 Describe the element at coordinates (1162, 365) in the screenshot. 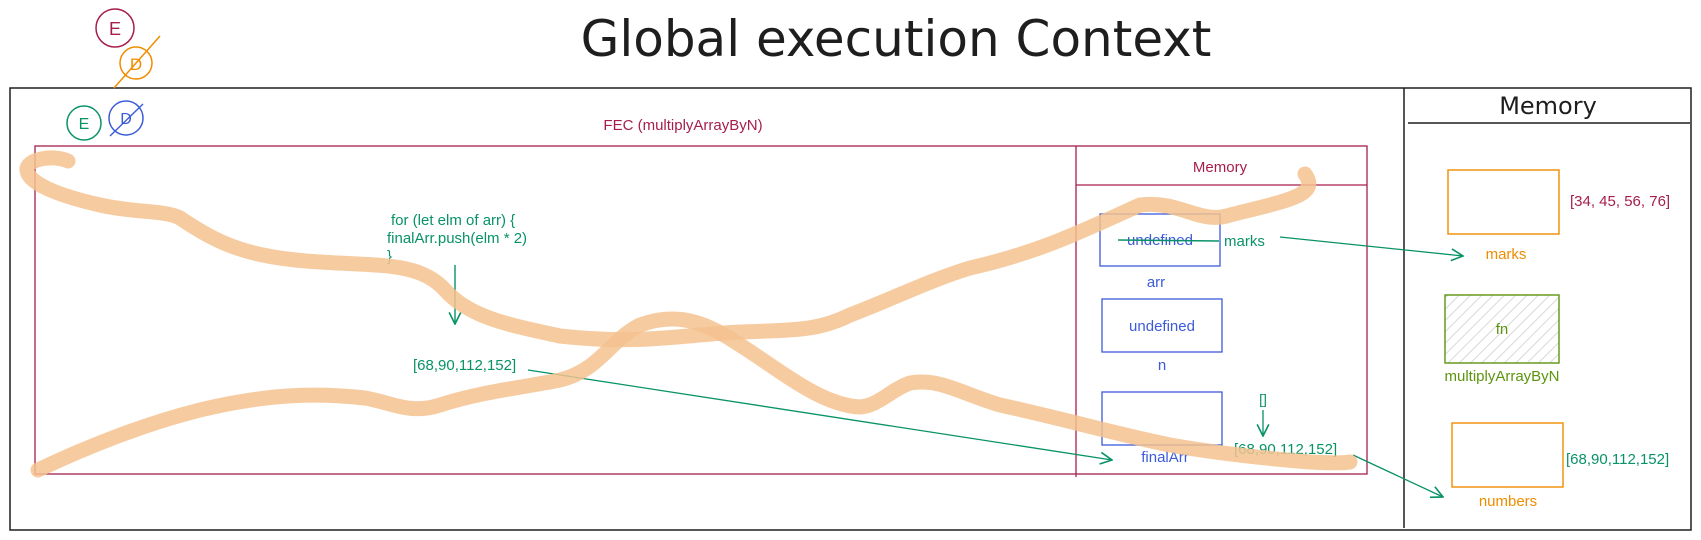

I see `n-name: n` at that location.